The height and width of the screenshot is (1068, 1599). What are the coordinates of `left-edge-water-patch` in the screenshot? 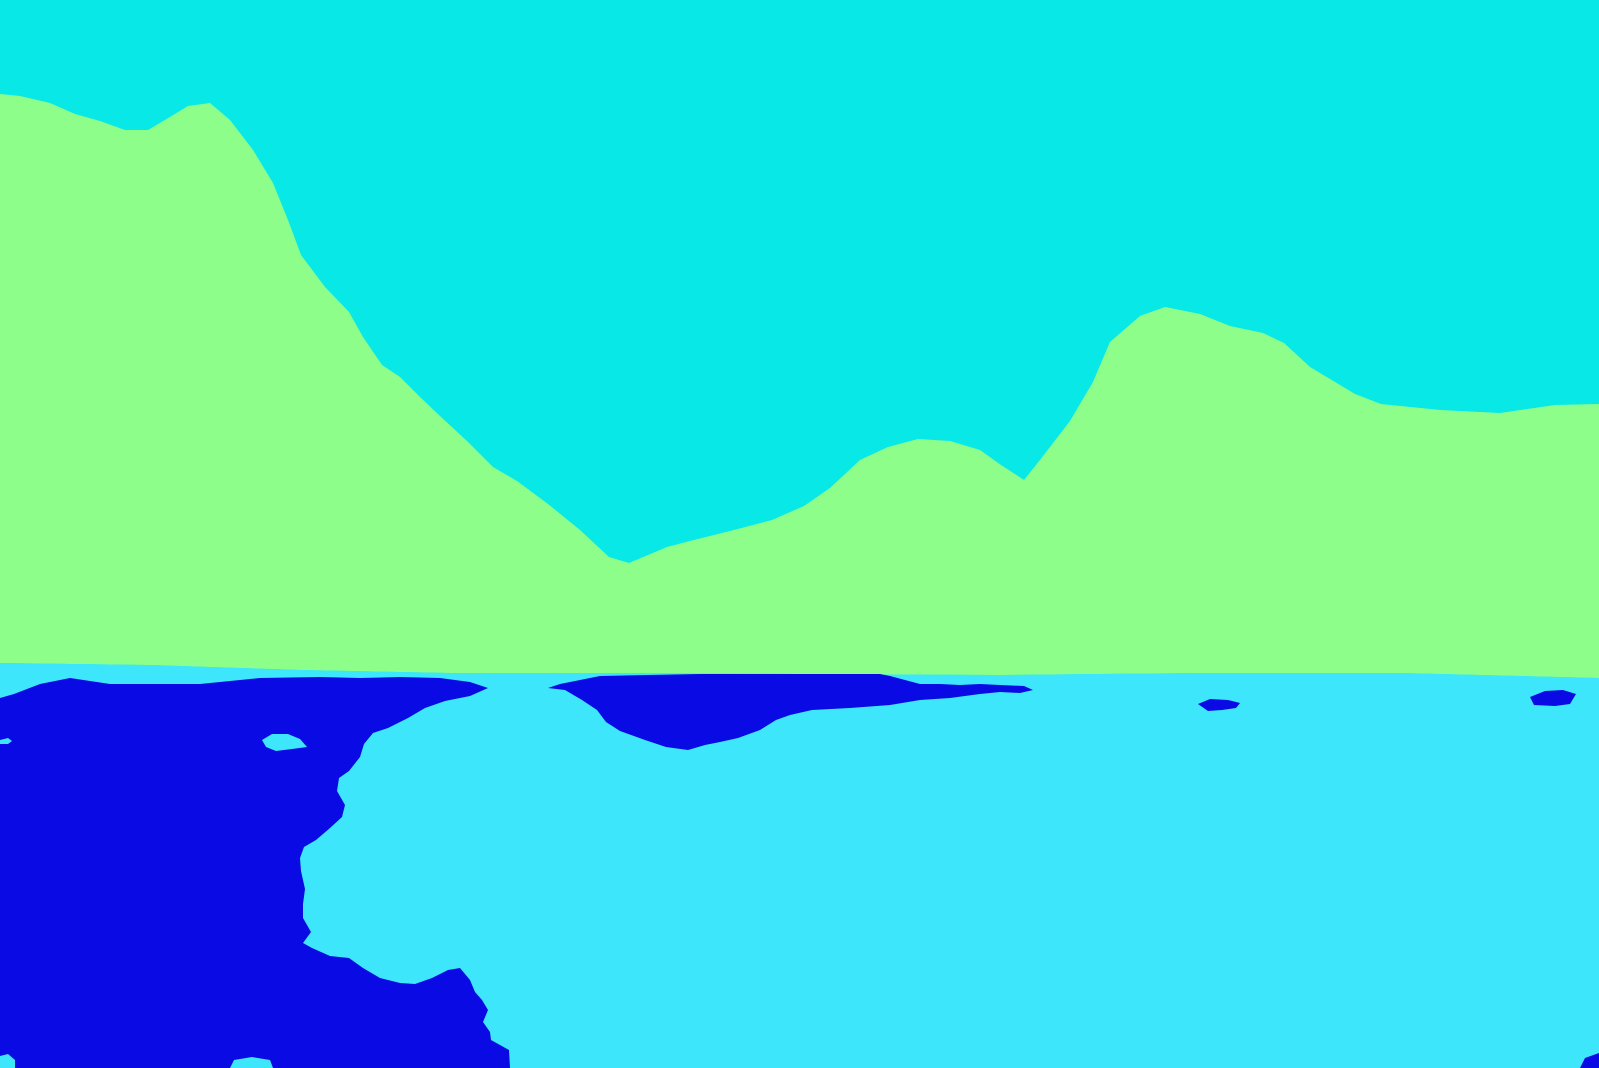 It's located at (6, 741).